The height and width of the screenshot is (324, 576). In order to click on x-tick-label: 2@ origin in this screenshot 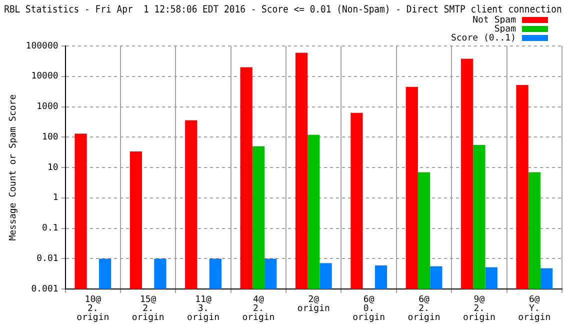, I will do `click(313, 304)`.